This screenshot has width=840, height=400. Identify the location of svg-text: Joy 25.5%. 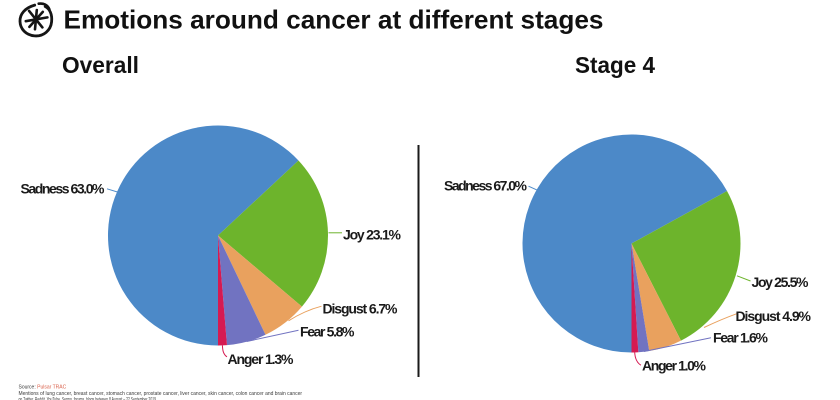
(781, 282).